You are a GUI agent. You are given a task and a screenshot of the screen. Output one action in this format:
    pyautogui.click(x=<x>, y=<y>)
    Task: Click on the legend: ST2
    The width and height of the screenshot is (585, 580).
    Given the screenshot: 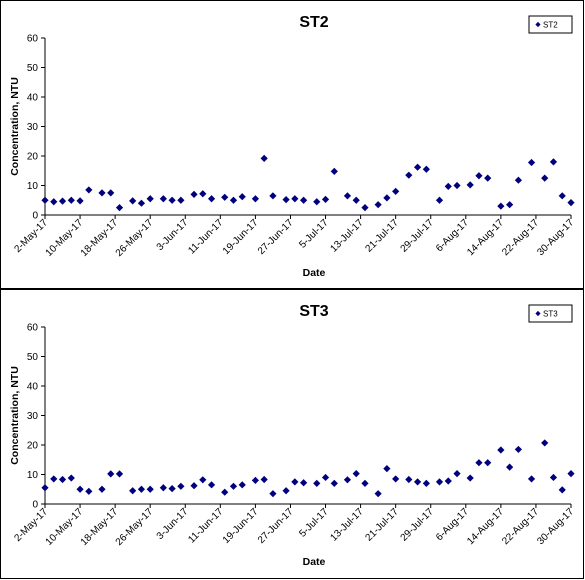 What is the action you would take?
    pyautogui.click(x=550, y=24)
    